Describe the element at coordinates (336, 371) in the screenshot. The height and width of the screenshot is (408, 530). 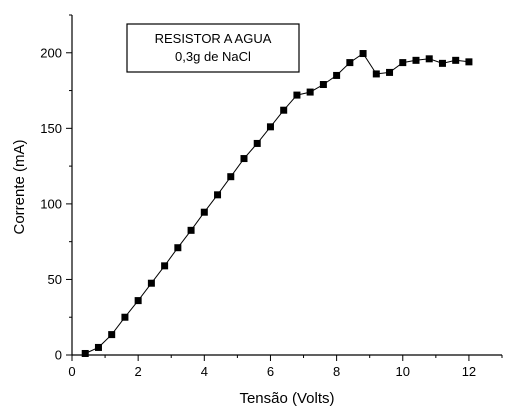
I see `x-tick-label: 8` at that location.